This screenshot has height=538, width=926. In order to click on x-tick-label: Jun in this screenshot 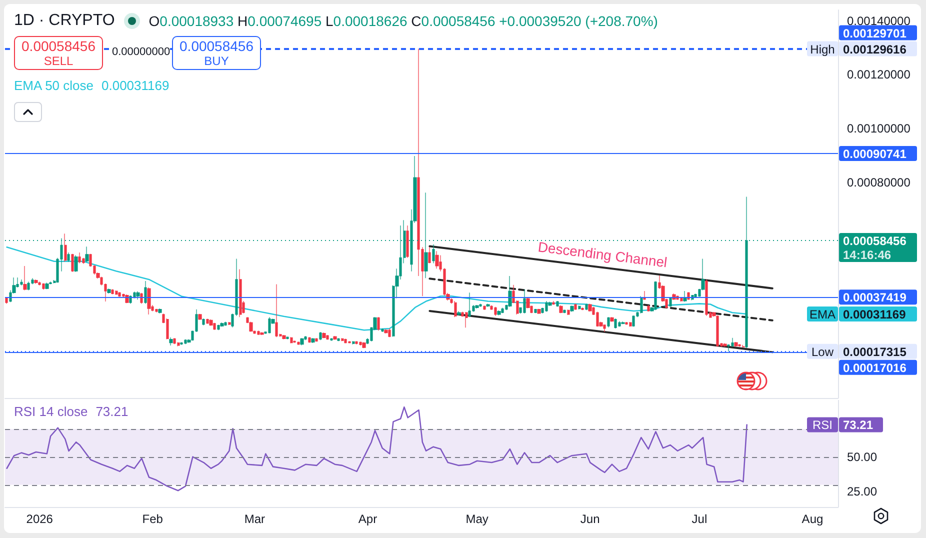, I will do `click(590, 519)`.